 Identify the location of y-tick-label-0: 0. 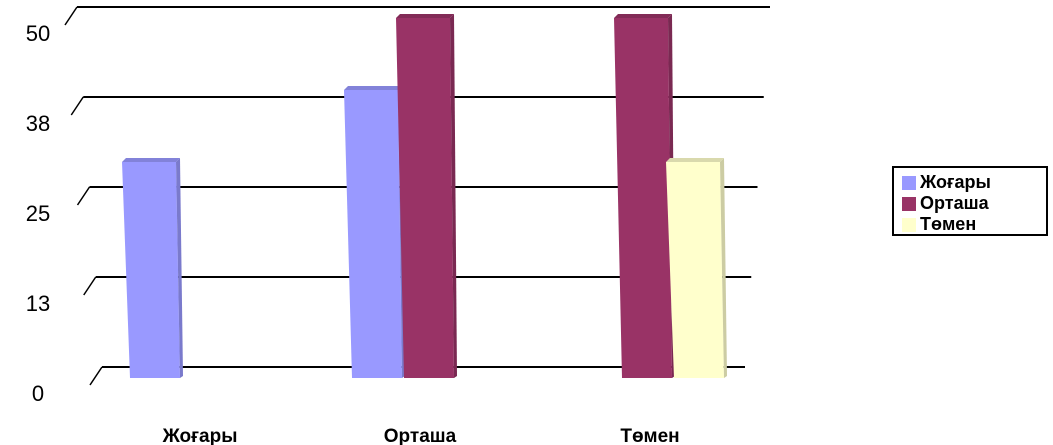
(38, 393).